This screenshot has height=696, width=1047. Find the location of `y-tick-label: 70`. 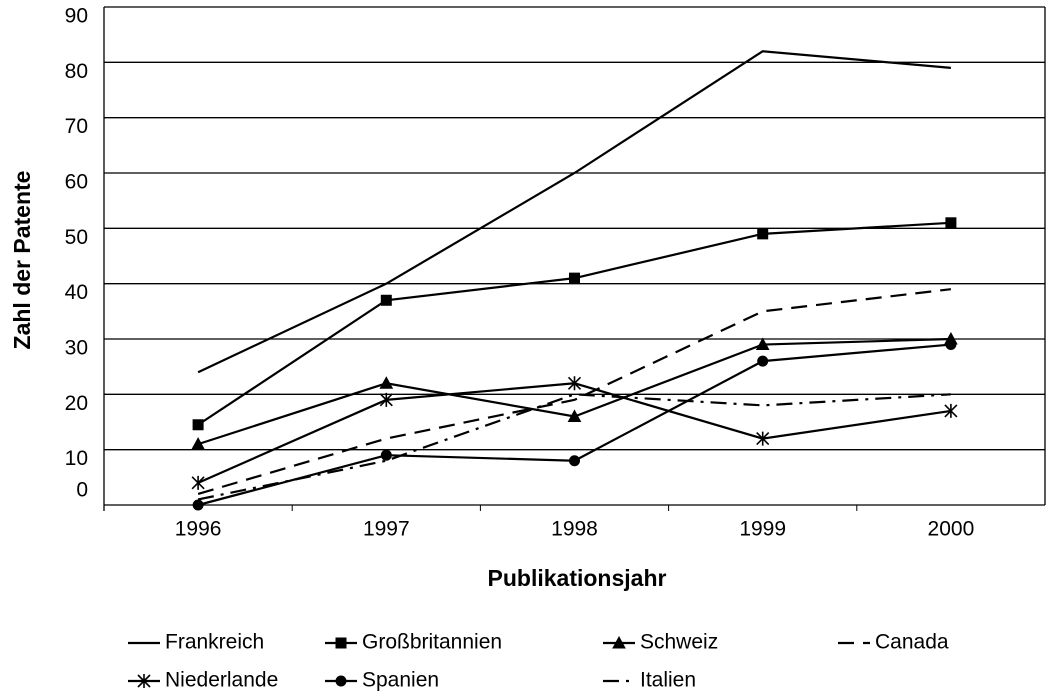

y-tick-label: 70 is located at coordinates (76, 126).